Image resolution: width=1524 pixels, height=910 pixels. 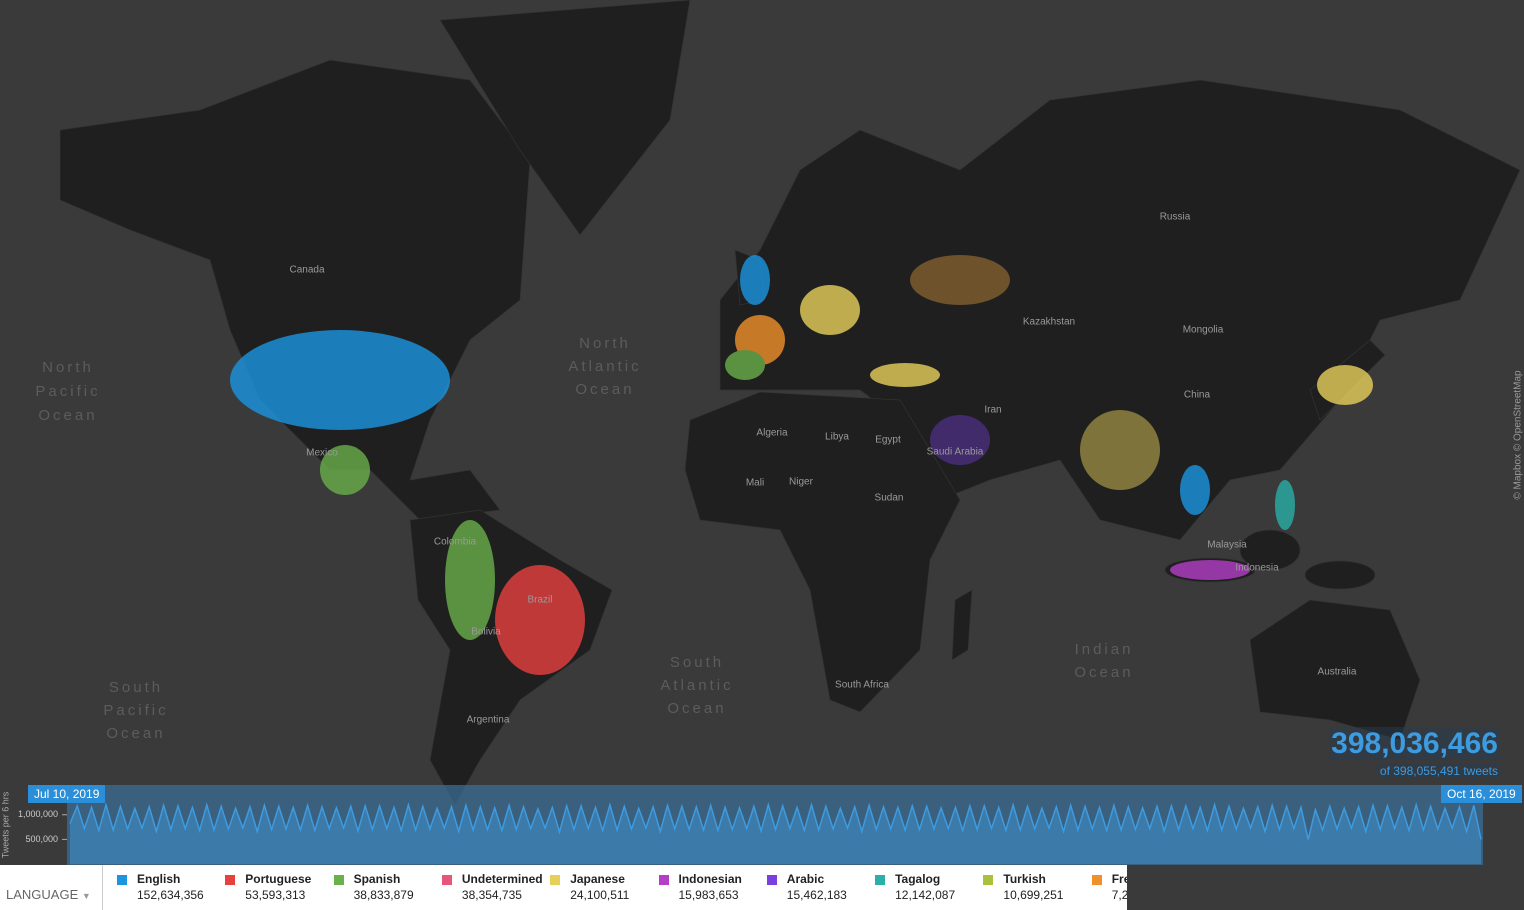 I want to click on counter-shown: 398,036,466, so click(x=1414, y=743).